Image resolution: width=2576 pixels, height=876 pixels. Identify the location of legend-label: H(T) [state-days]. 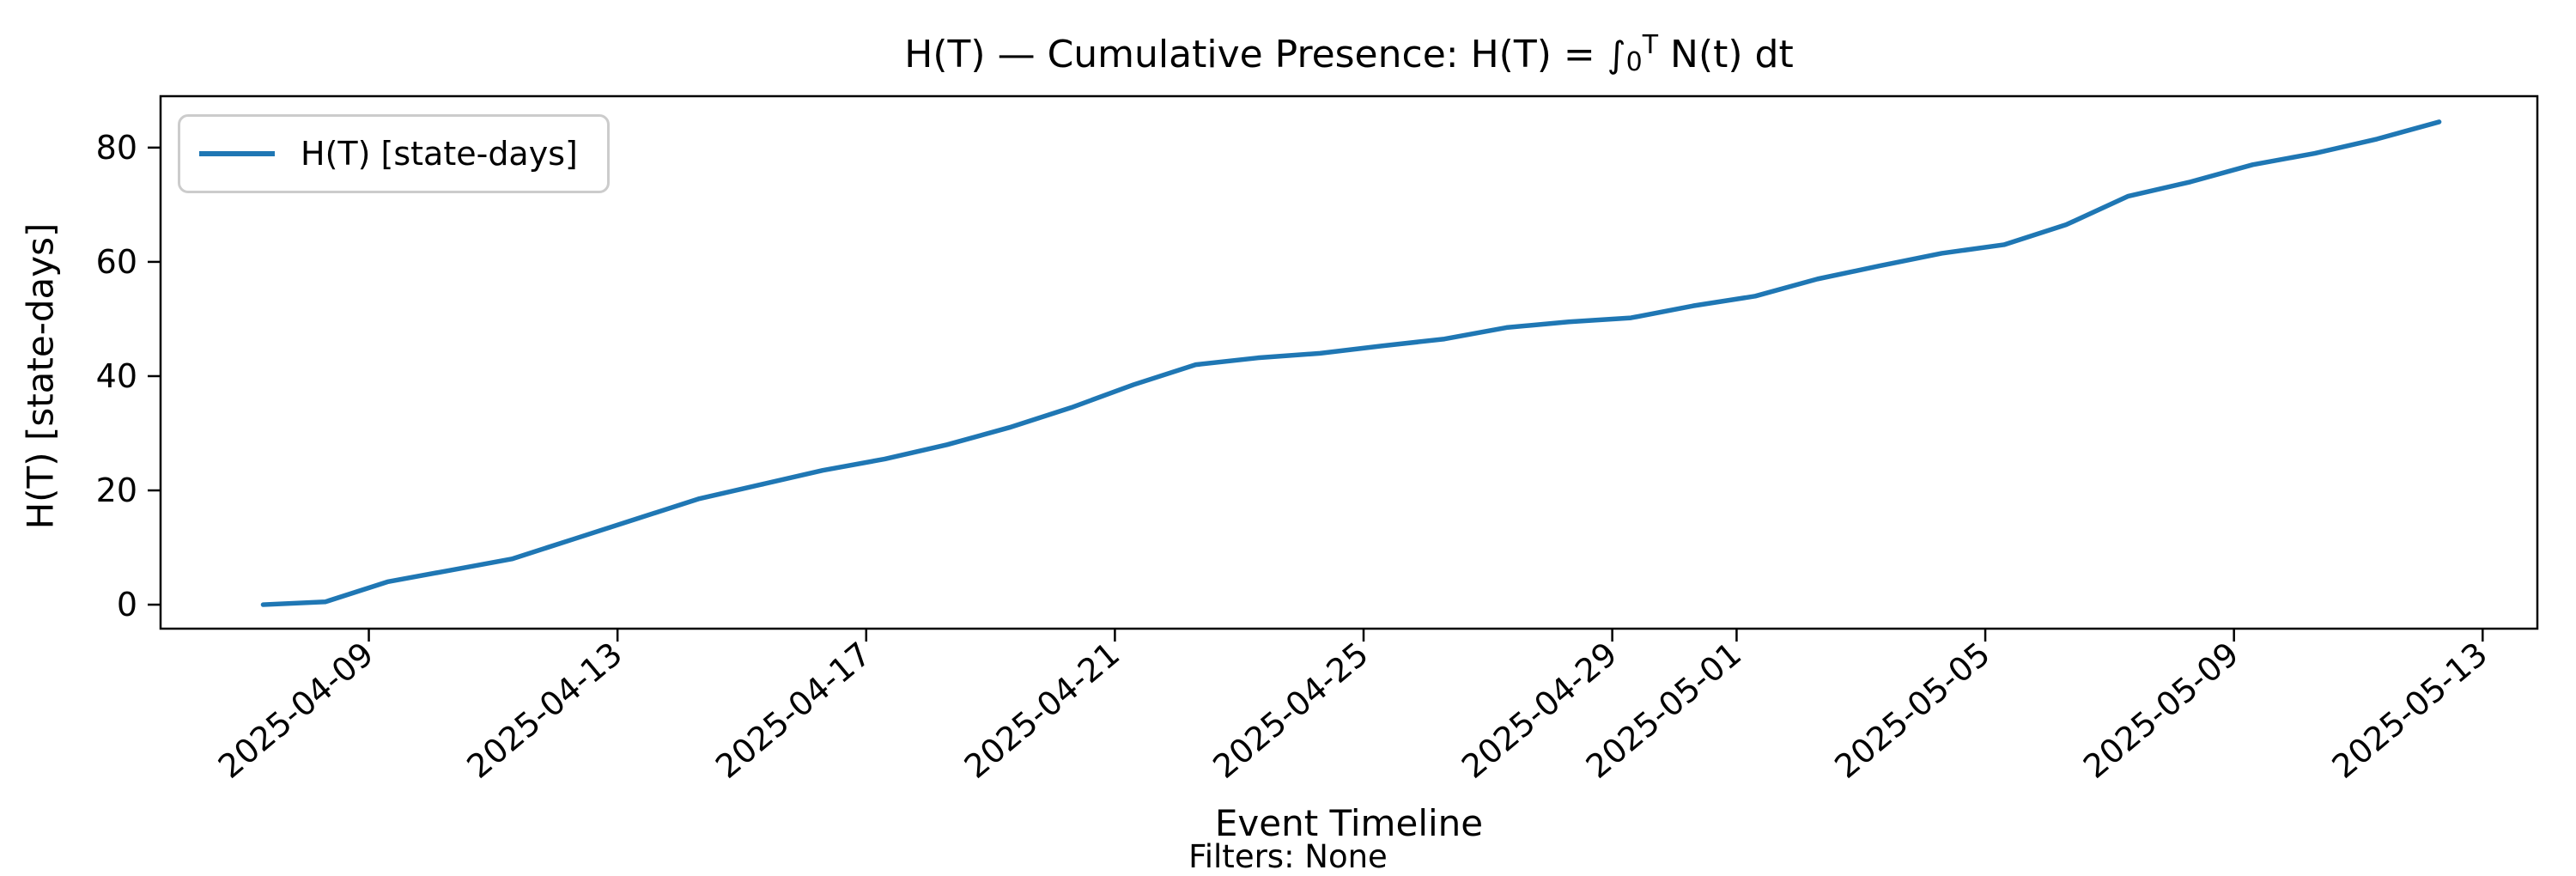
(440, 154).